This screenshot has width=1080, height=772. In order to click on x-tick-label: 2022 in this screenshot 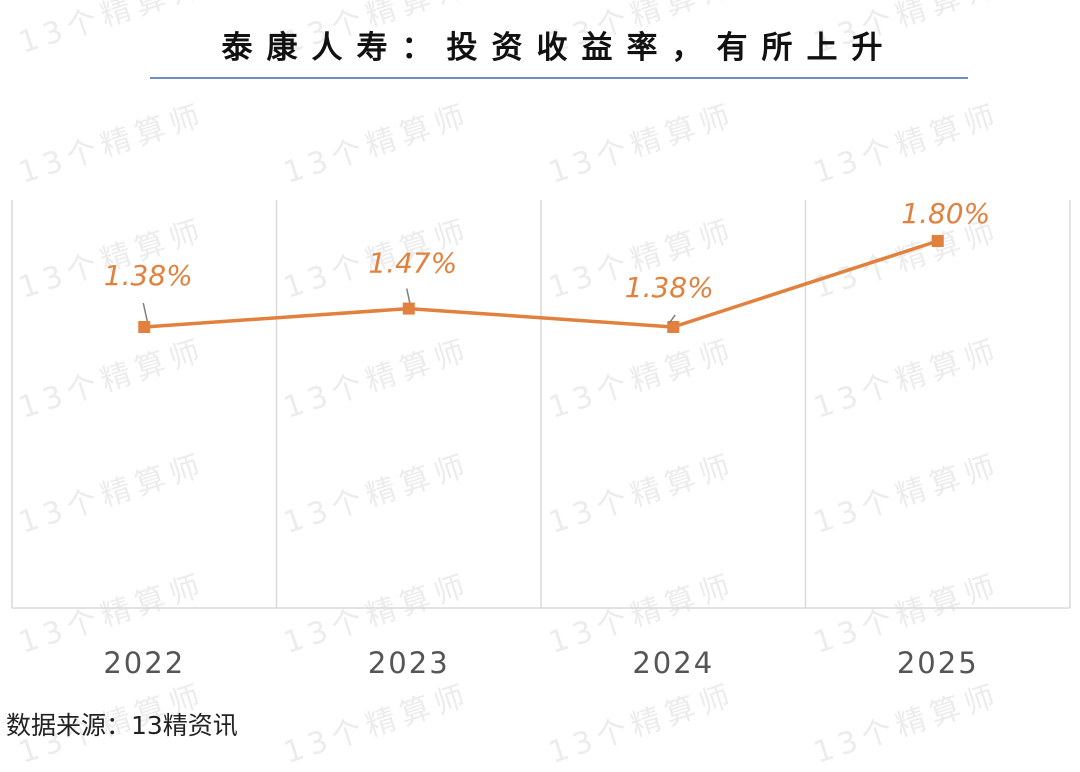, I will do `click(144, 663)`.